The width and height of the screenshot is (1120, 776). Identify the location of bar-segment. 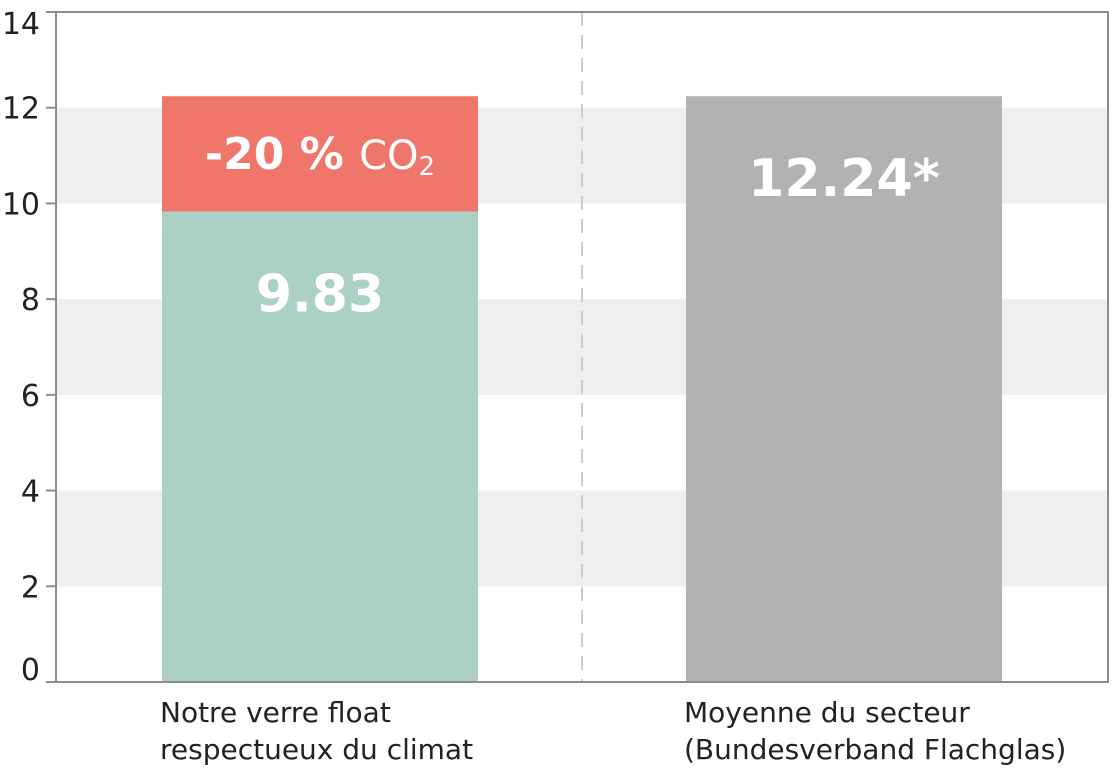
(320, 154).